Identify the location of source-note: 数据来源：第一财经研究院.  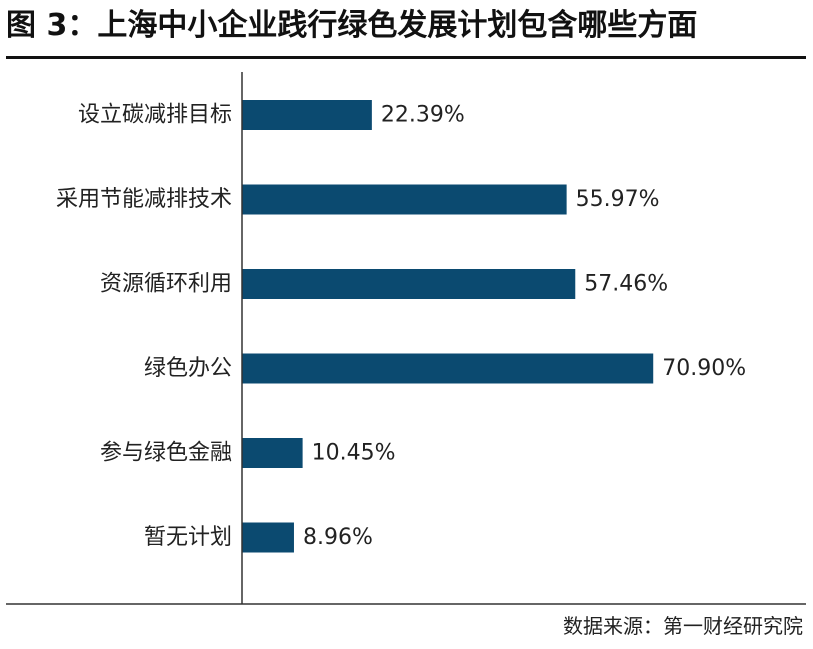
(683, 626).